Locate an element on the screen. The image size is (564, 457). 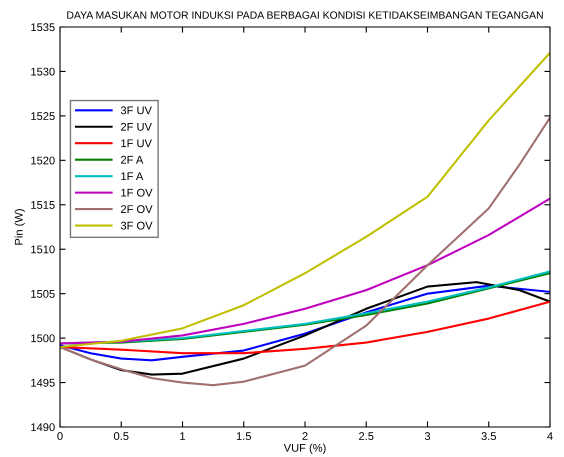
legend-label: 2F OV is located at coordinates (137, 209).